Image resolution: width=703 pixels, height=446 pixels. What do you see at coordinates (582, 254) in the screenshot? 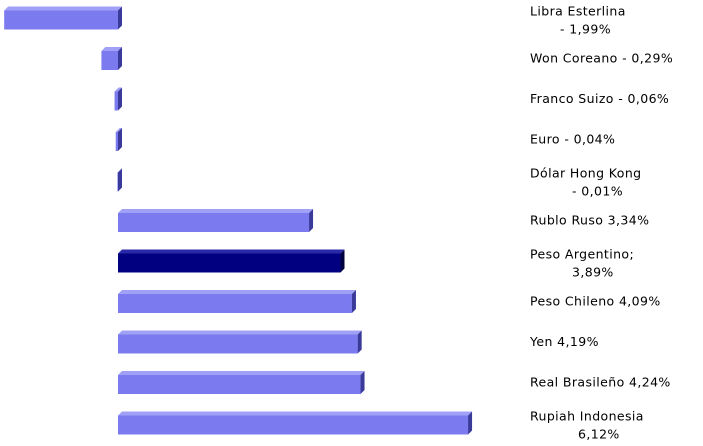
I see `bar-label: Peso Argentino;` at bounding box center [582, 254].